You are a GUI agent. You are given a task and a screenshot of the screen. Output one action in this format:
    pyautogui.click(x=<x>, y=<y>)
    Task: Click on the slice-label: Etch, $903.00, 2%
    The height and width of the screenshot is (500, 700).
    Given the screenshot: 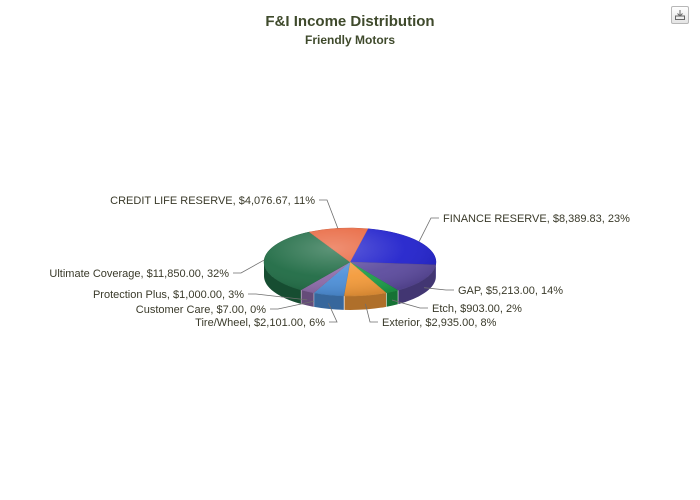 What is the action you would take?
    pyautogui.click(x=477, y=309)
    